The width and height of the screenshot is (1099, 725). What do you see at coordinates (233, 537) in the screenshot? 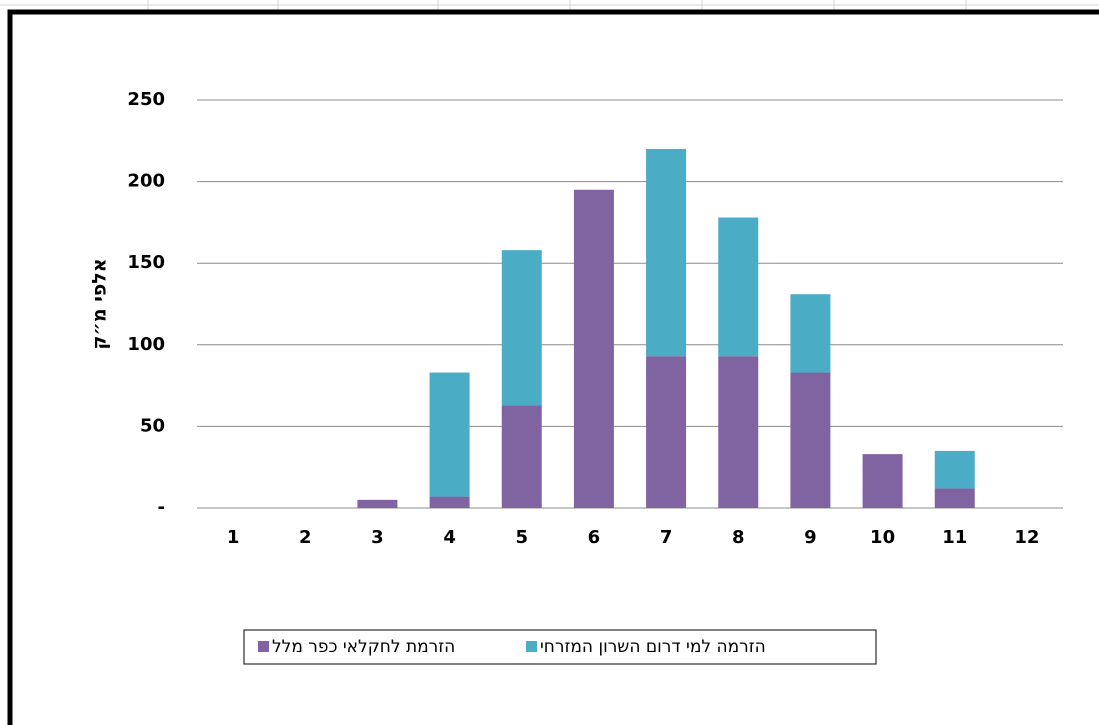
I see `x-tick-label: 1` at bounding box center [233, 537].